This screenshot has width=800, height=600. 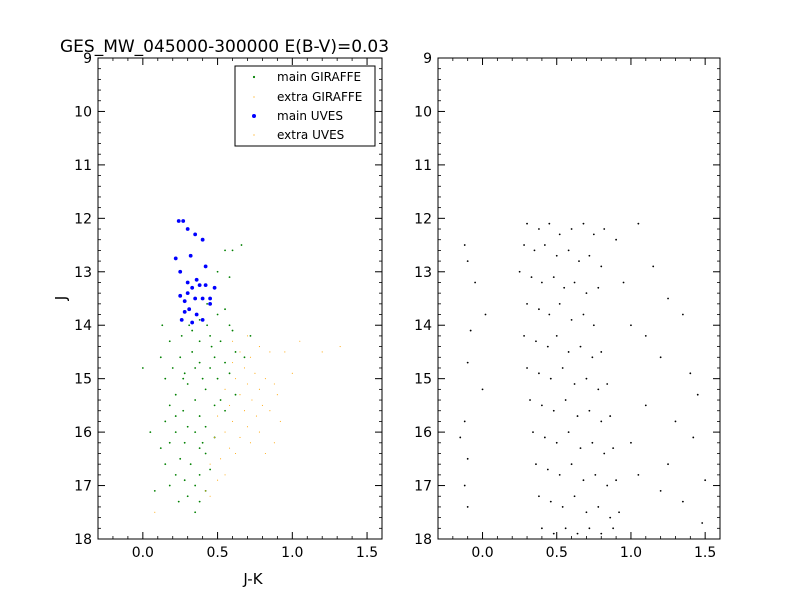 I want to click on legend-item-extra-giraffe: extra GIRAFFE, so click(x=307, y=97).